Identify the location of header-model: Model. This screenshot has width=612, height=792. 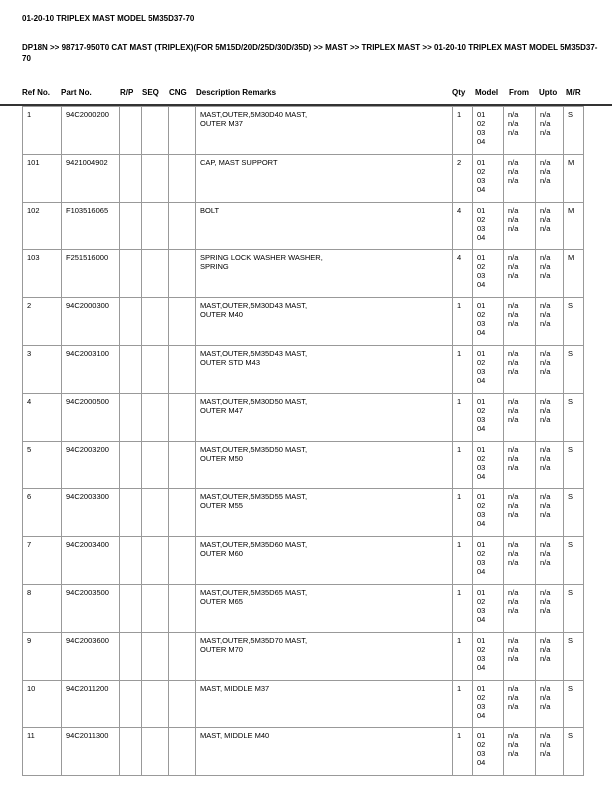
(487, 92).